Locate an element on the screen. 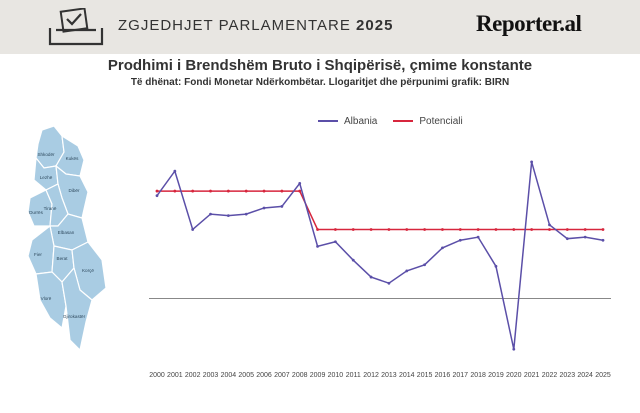  x-tick-label: 2016 is located at coordinates (443, 375).